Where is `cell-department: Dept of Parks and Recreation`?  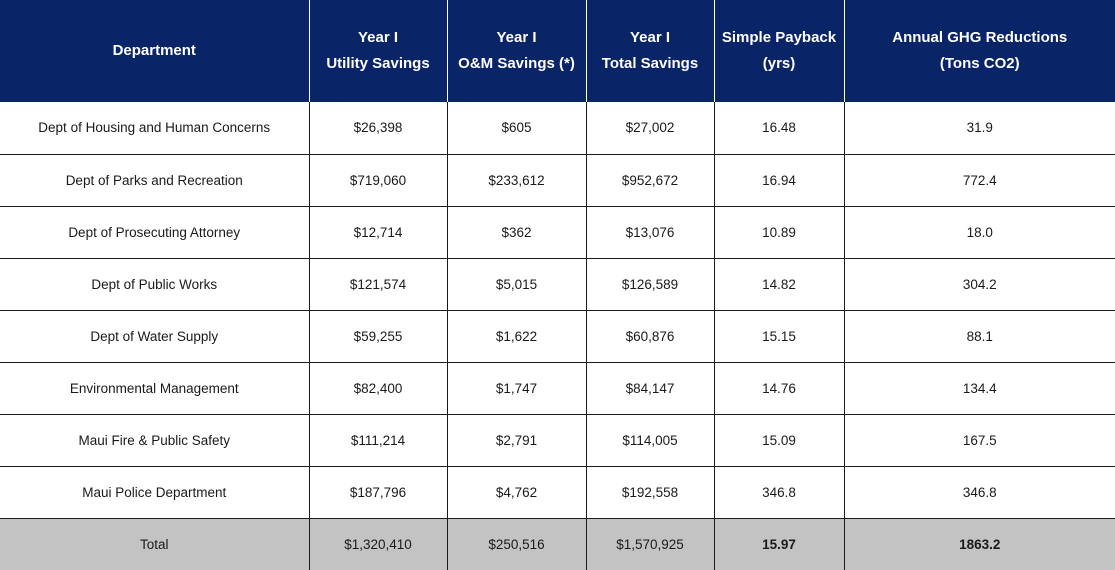
cell-department: Dept of Parks and Recreation is located at coordinates (154, 180).